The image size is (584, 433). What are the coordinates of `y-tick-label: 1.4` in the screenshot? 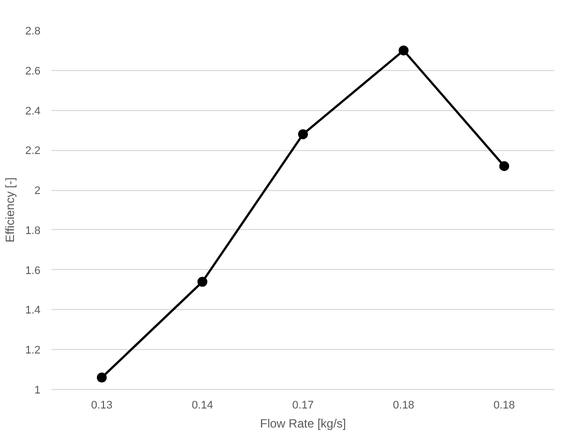 It's located at (33, 310).